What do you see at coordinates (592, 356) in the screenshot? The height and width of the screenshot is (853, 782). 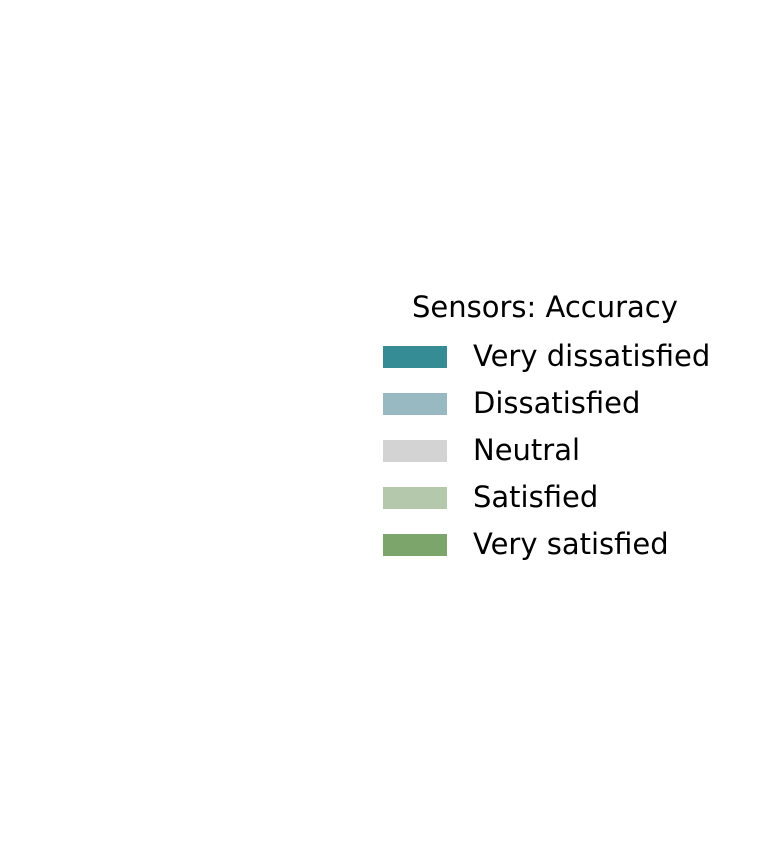 I see `legend-label: Very dissatisfied` at bounding box center [592, 356].